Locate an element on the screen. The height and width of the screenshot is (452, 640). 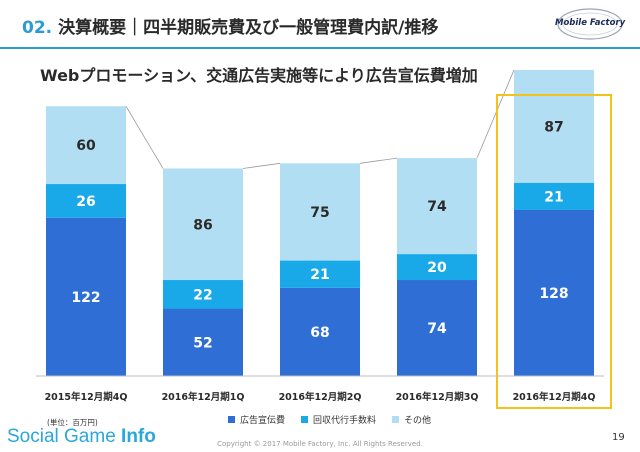
data-label-other: 60 is located at coordinates (86, 146).